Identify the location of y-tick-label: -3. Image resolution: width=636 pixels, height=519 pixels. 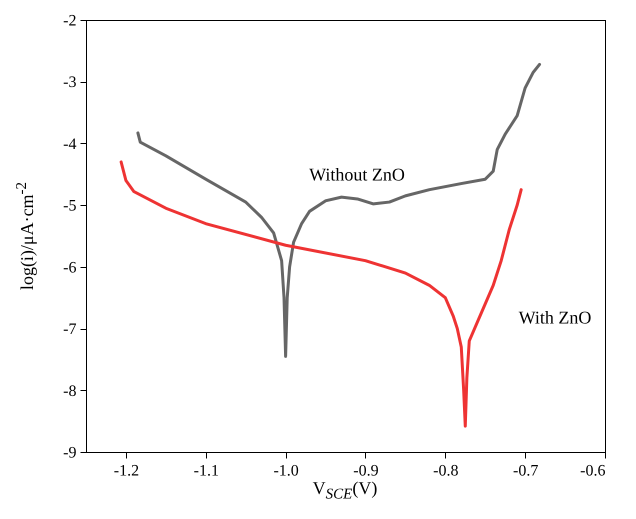
(69, 83).